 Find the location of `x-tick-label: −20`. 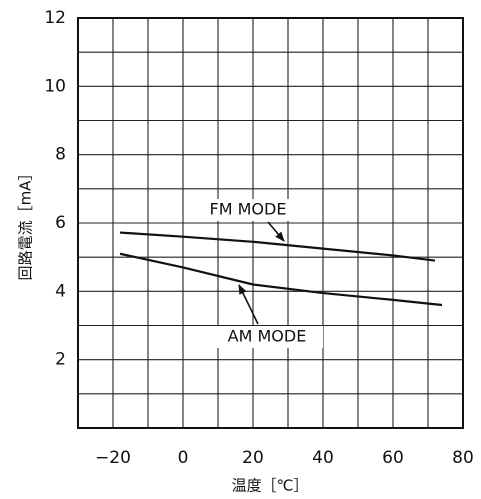

x-tick-label: −20 is located at coordinates (113, 458).